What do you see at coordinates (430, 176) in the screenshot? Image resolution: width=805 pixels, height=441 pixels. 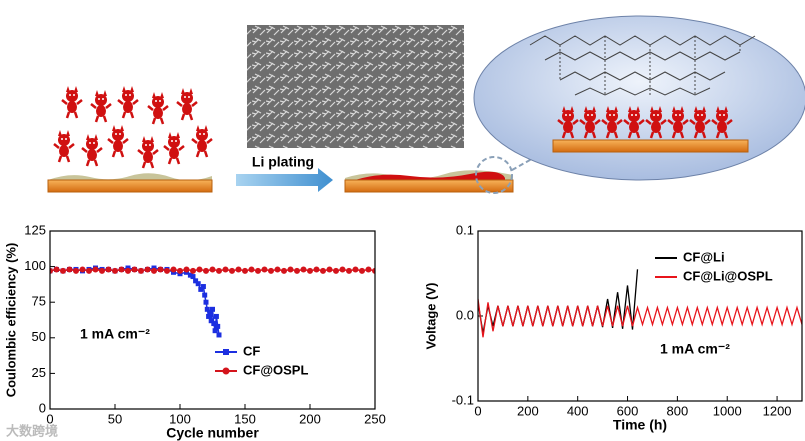 I see `li-deposit` at bounding box center [430, 176].